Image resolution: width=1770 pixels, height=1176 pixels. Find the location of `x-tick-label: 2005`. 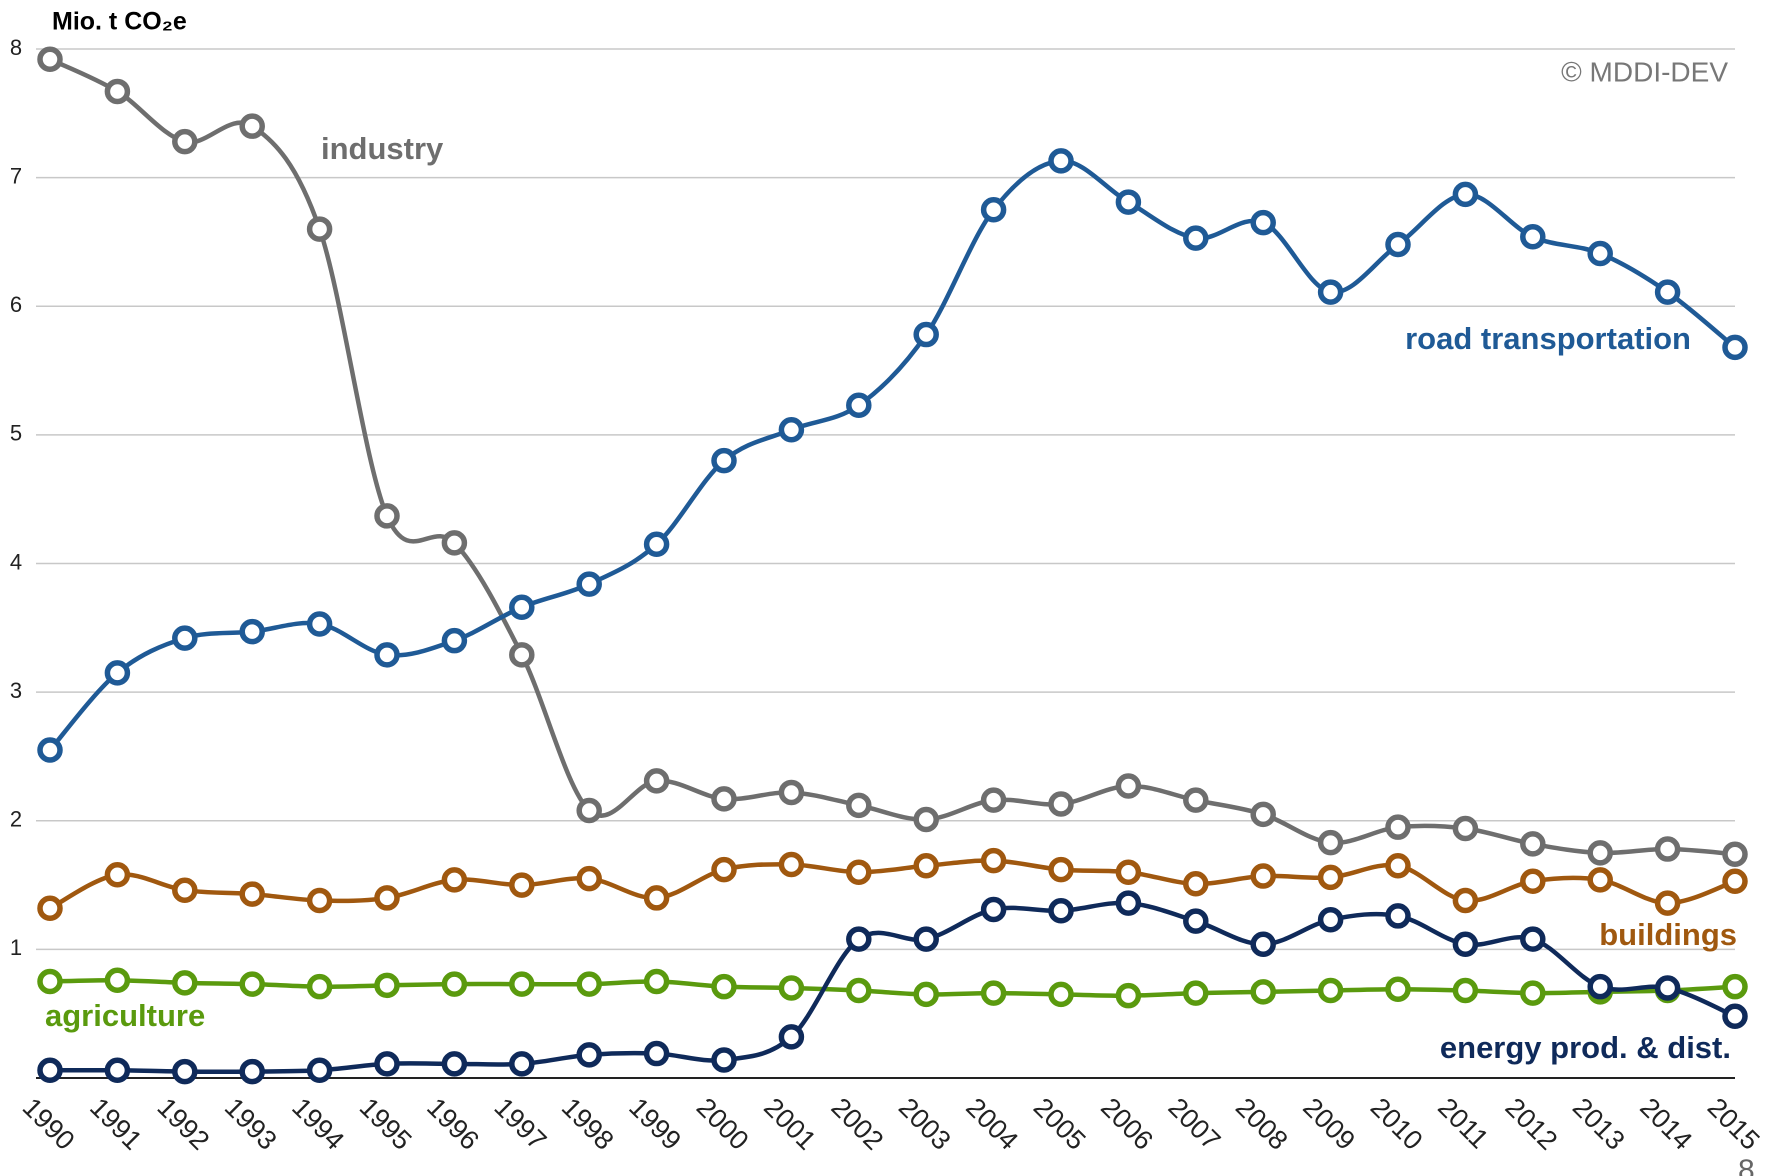

x-tick-label: 2005 is located at coordinates (1060, 1124).